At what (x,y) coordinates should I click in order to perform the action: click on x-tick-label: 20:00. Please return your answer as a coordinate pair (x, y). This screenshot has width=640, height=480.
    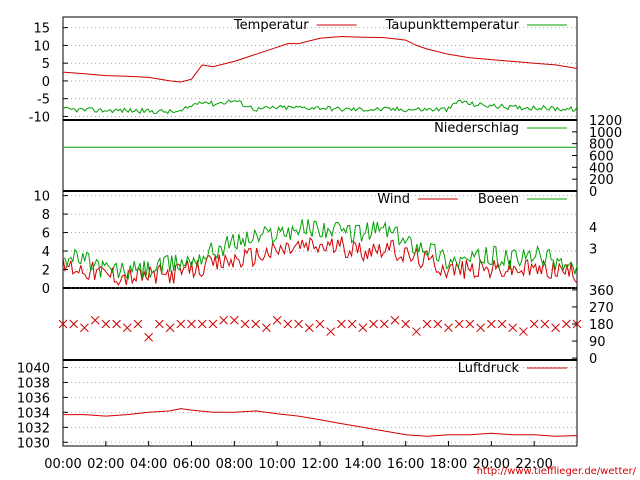
    Looking at the image, I should click on (491, 464).